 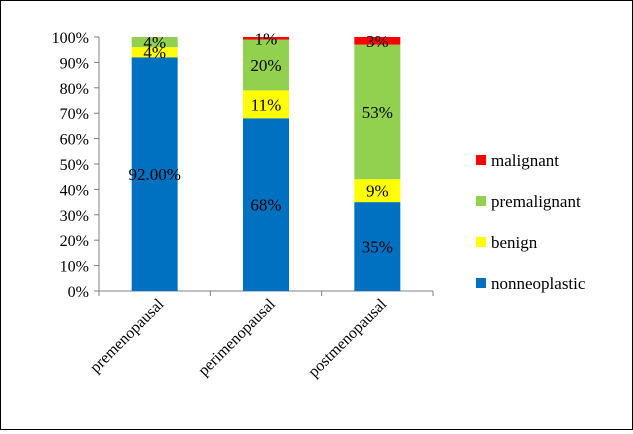 I want to click on legend-swatch-premalignant, so click(x=481, y=201).